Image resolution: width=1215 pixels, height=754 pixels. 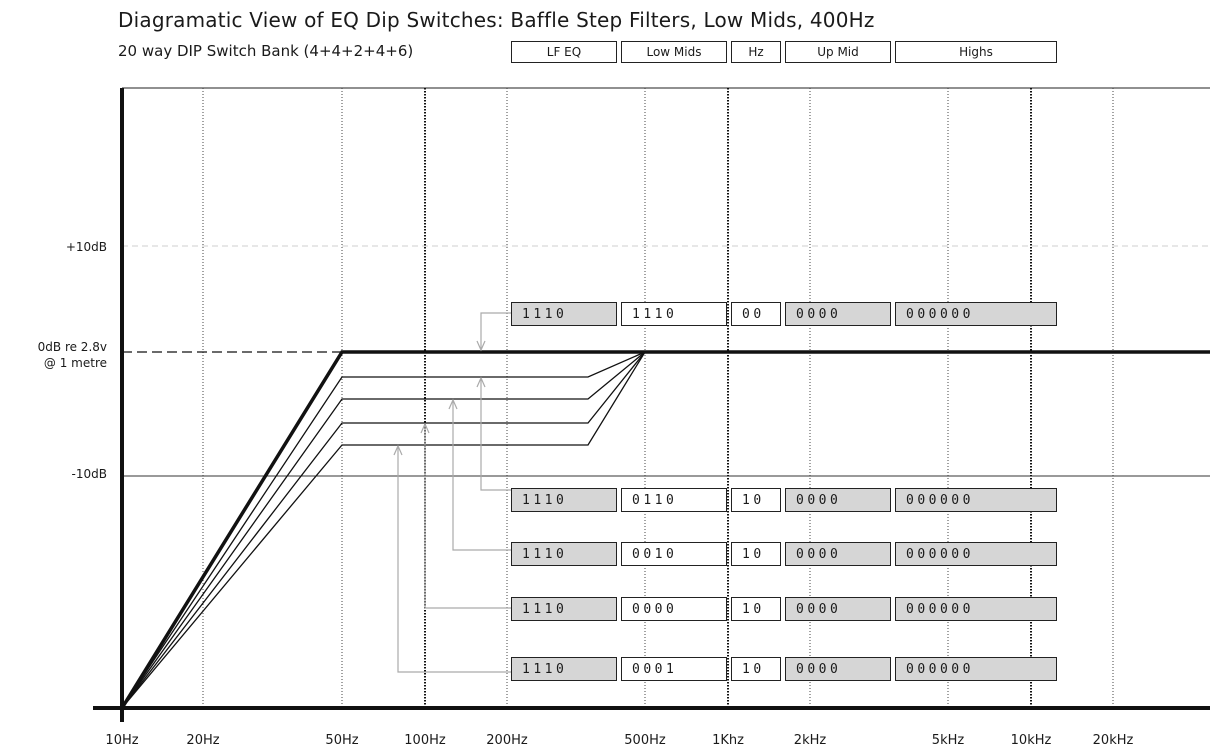 What do you see at coordinates (425, 740) in the screenshot?
I see `x-label-100hz: 100Hz` at bounding box center [425, 740].